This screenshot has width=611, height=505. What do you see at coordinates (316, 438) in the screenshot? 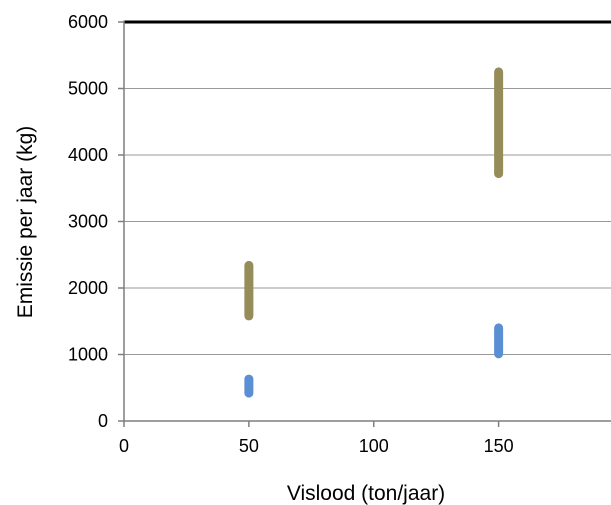
I see `x-tick-labels: 0 50 100 150` at bounding box center [316, 438].